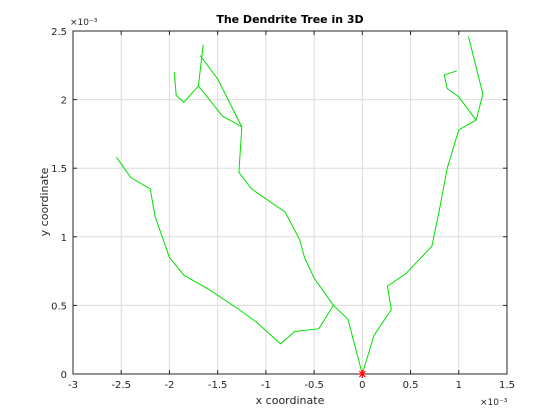  I want to click on chart-title: The Dendrite Tree in 3D, so click(289, 19).